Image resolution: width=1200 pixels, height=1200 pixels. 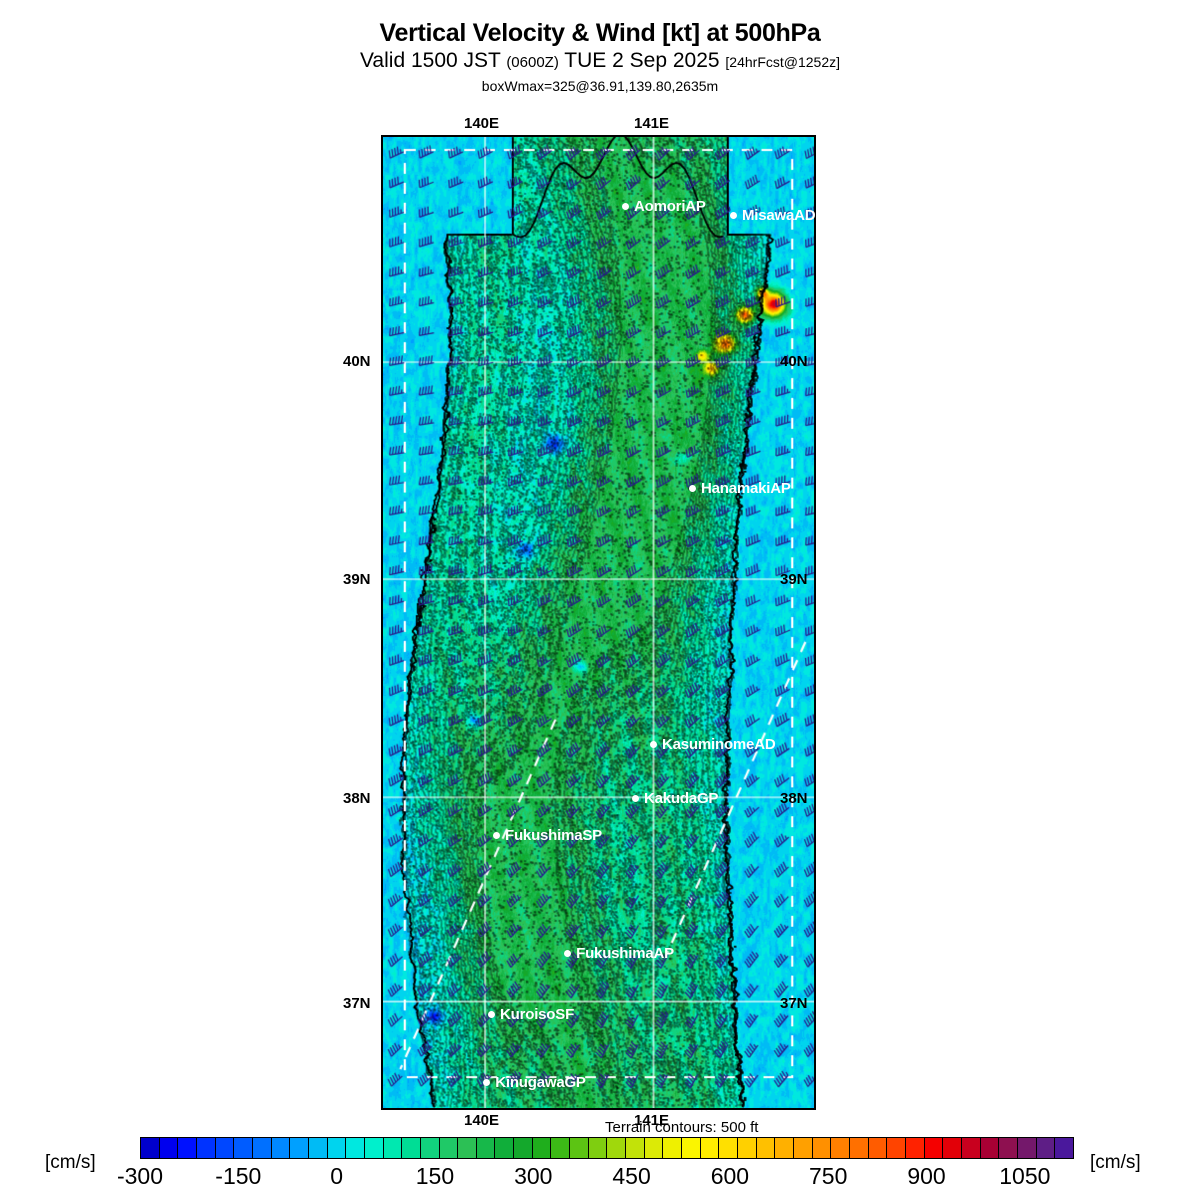 I want to click on colorbar, so click(x=607, y=1148).